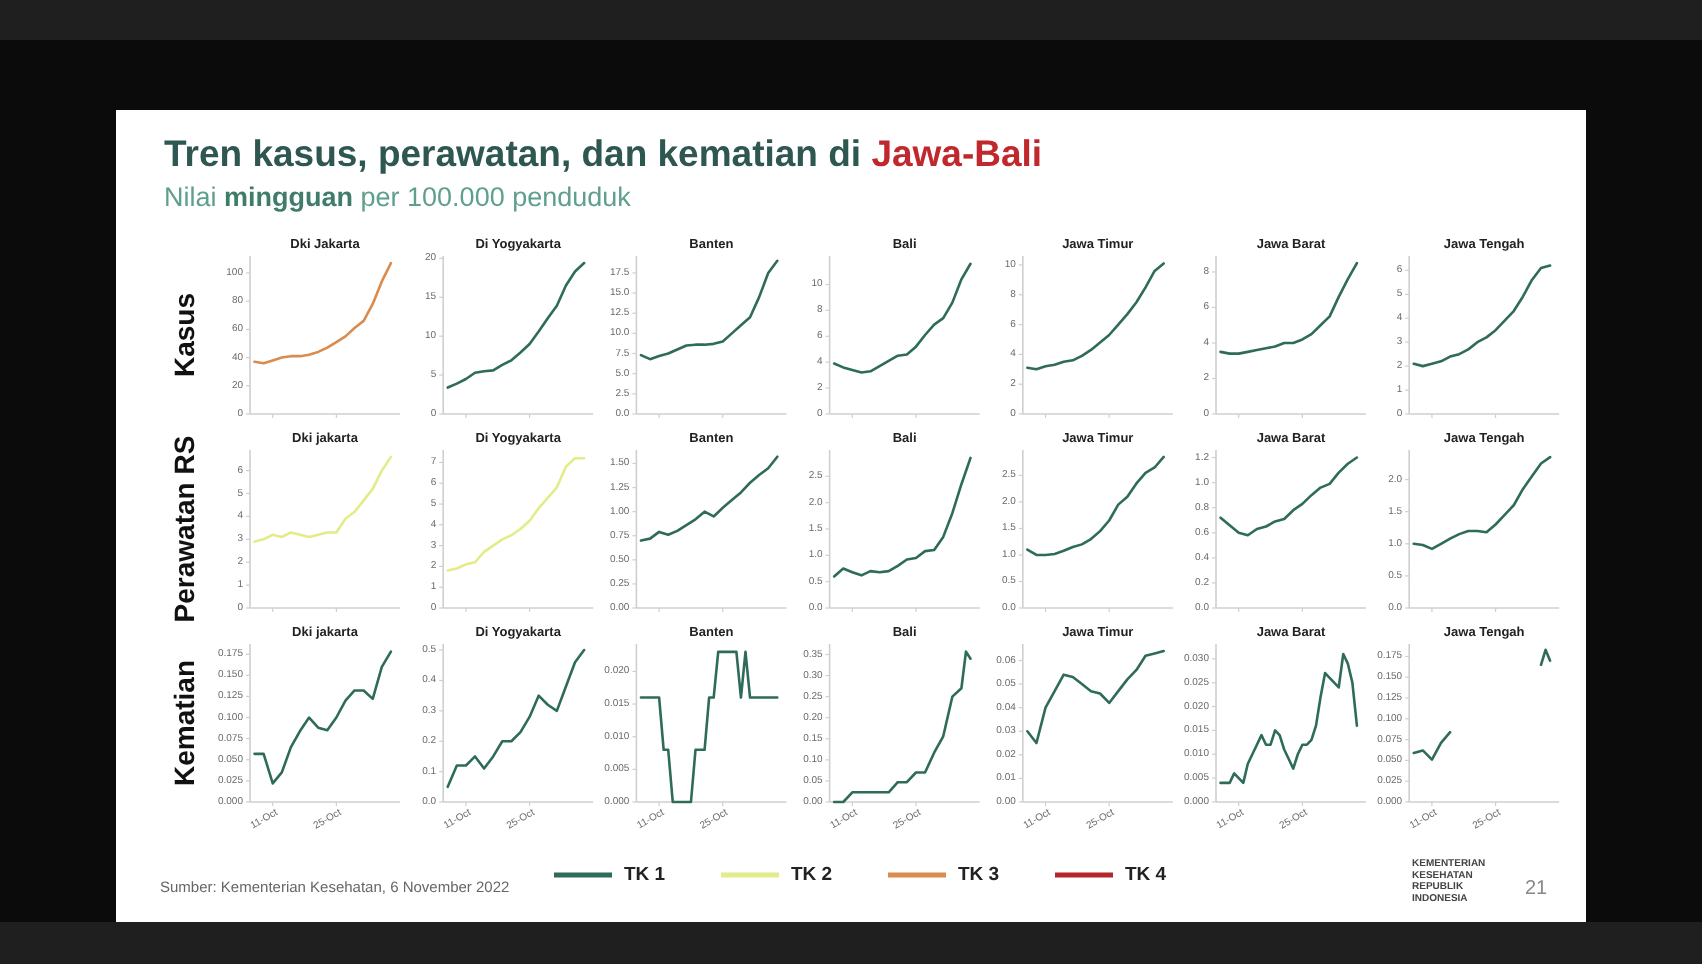 The width and height of the screenshot is (1702, 964). Describe the element at coordinates (979, 875) in the screenshot. I see `legend-label: TK 3` at that location.